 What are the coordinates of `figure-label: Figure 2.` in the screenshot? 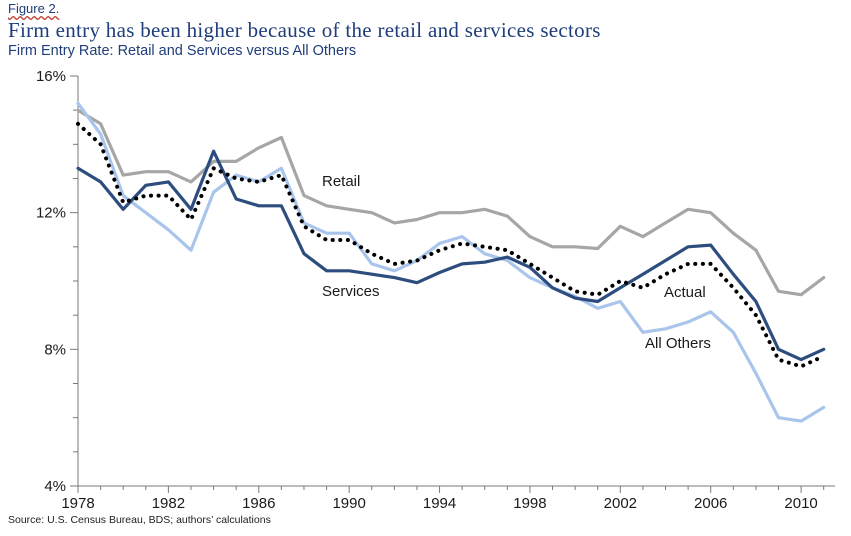 It's located at (34, 8).